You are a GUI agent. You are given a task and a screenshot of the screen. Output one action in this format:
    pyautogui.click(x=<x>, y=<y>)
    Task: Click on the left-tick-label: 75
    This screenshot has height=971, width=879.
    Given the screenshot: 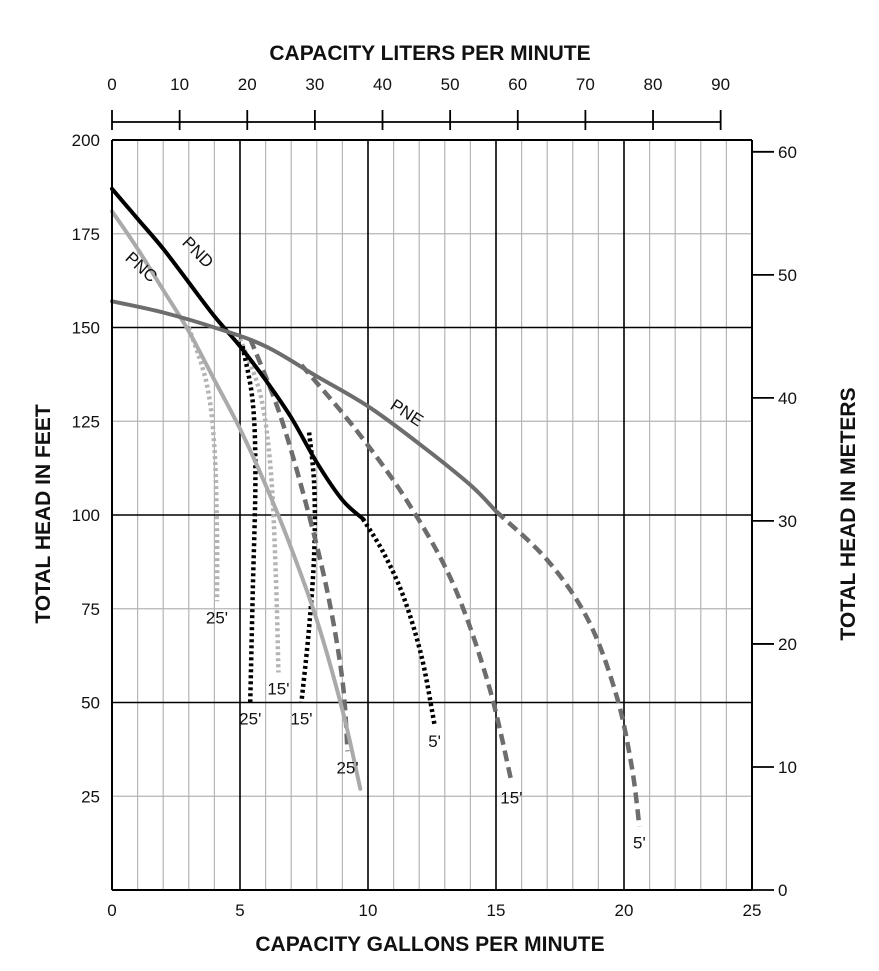 What is the action you would take?
    pyautogui.click(x=90, y=609)
    